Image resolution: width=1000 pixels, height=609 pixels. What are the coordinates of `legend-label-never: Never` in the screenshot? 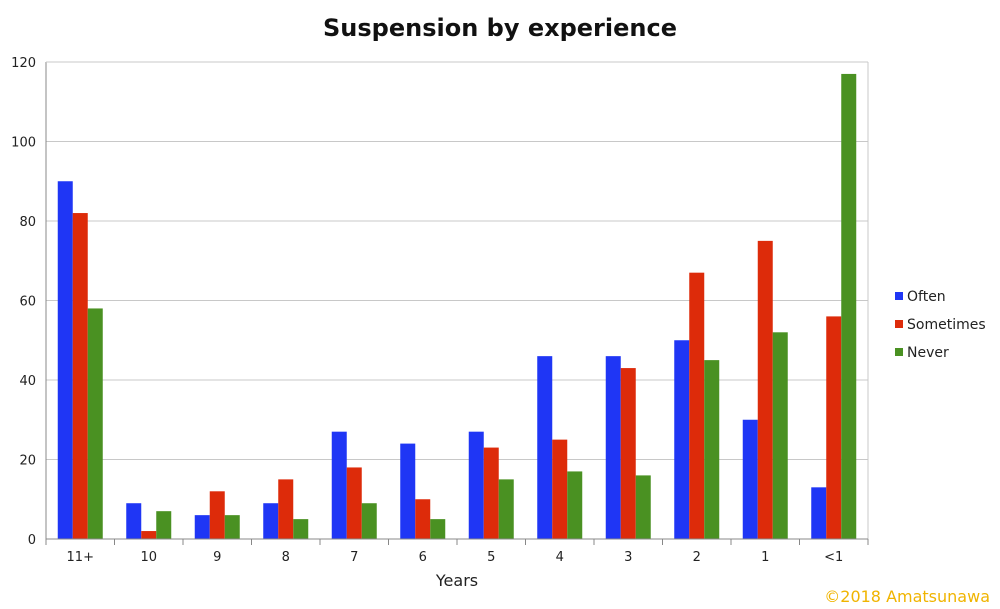 It's located at (928, 353).